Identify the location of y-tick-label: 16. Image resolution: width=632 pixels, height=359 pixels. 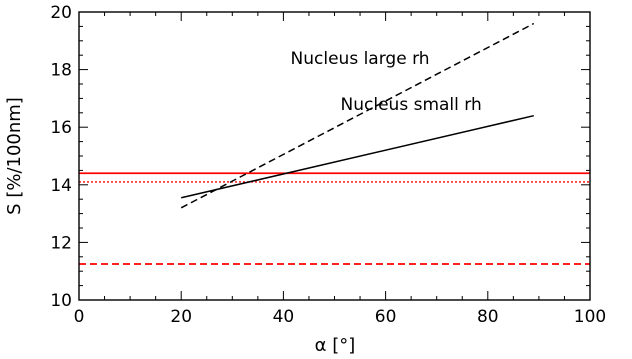
(61, 128).